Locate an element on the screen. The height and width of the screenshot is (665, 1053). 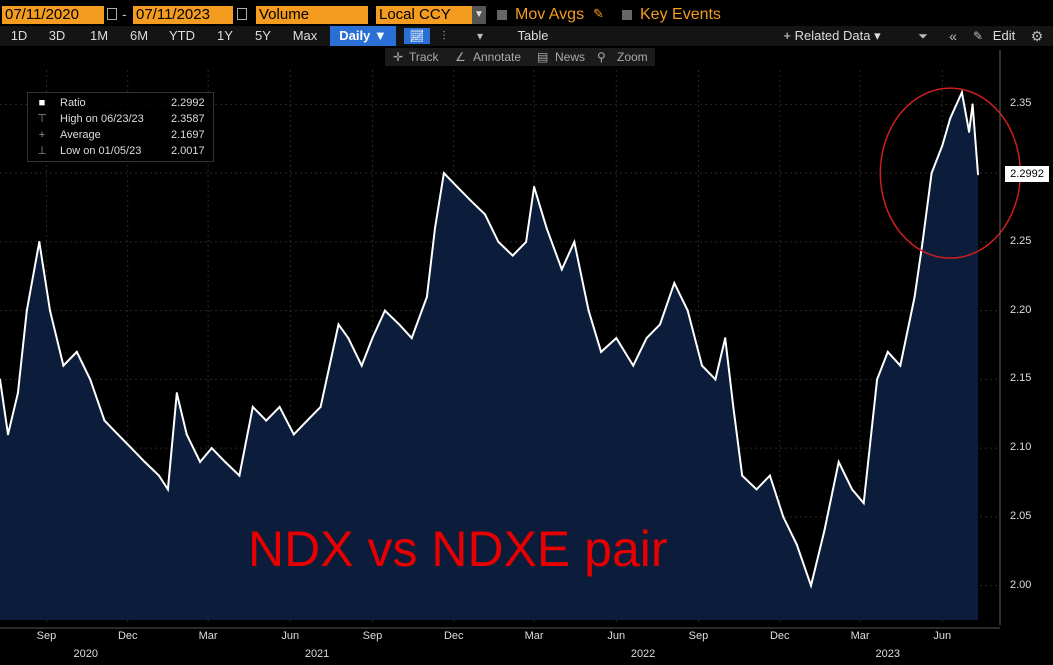
period-max: Max is located at coordinates (305, 35).